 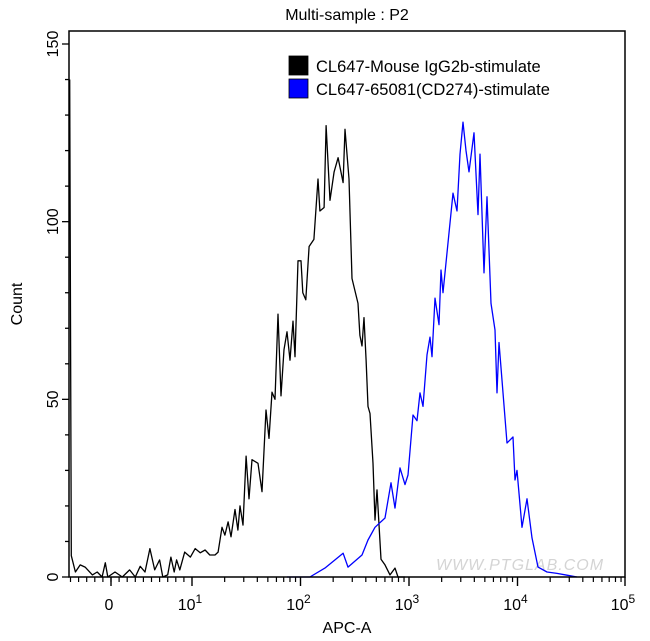 What do you see at coordinates (433, 90) in the screenshot?
I see `legend-label: CL647-65081(CD274)-stimulate` at bounding box center [433, 90].